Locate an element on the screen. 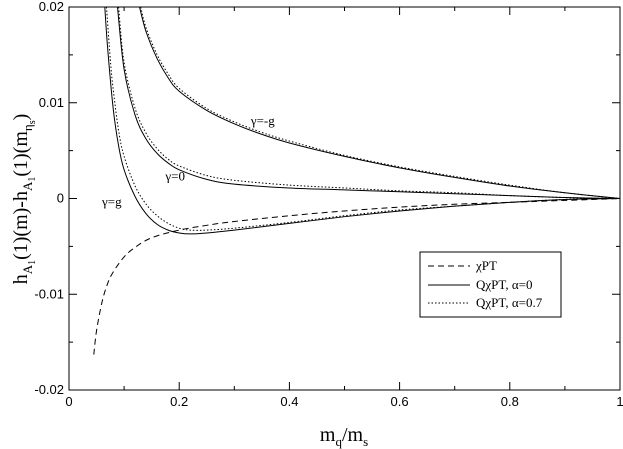  legend-label-alpha07: QχPT, α=0.7 is located at coordinates (509, 302).